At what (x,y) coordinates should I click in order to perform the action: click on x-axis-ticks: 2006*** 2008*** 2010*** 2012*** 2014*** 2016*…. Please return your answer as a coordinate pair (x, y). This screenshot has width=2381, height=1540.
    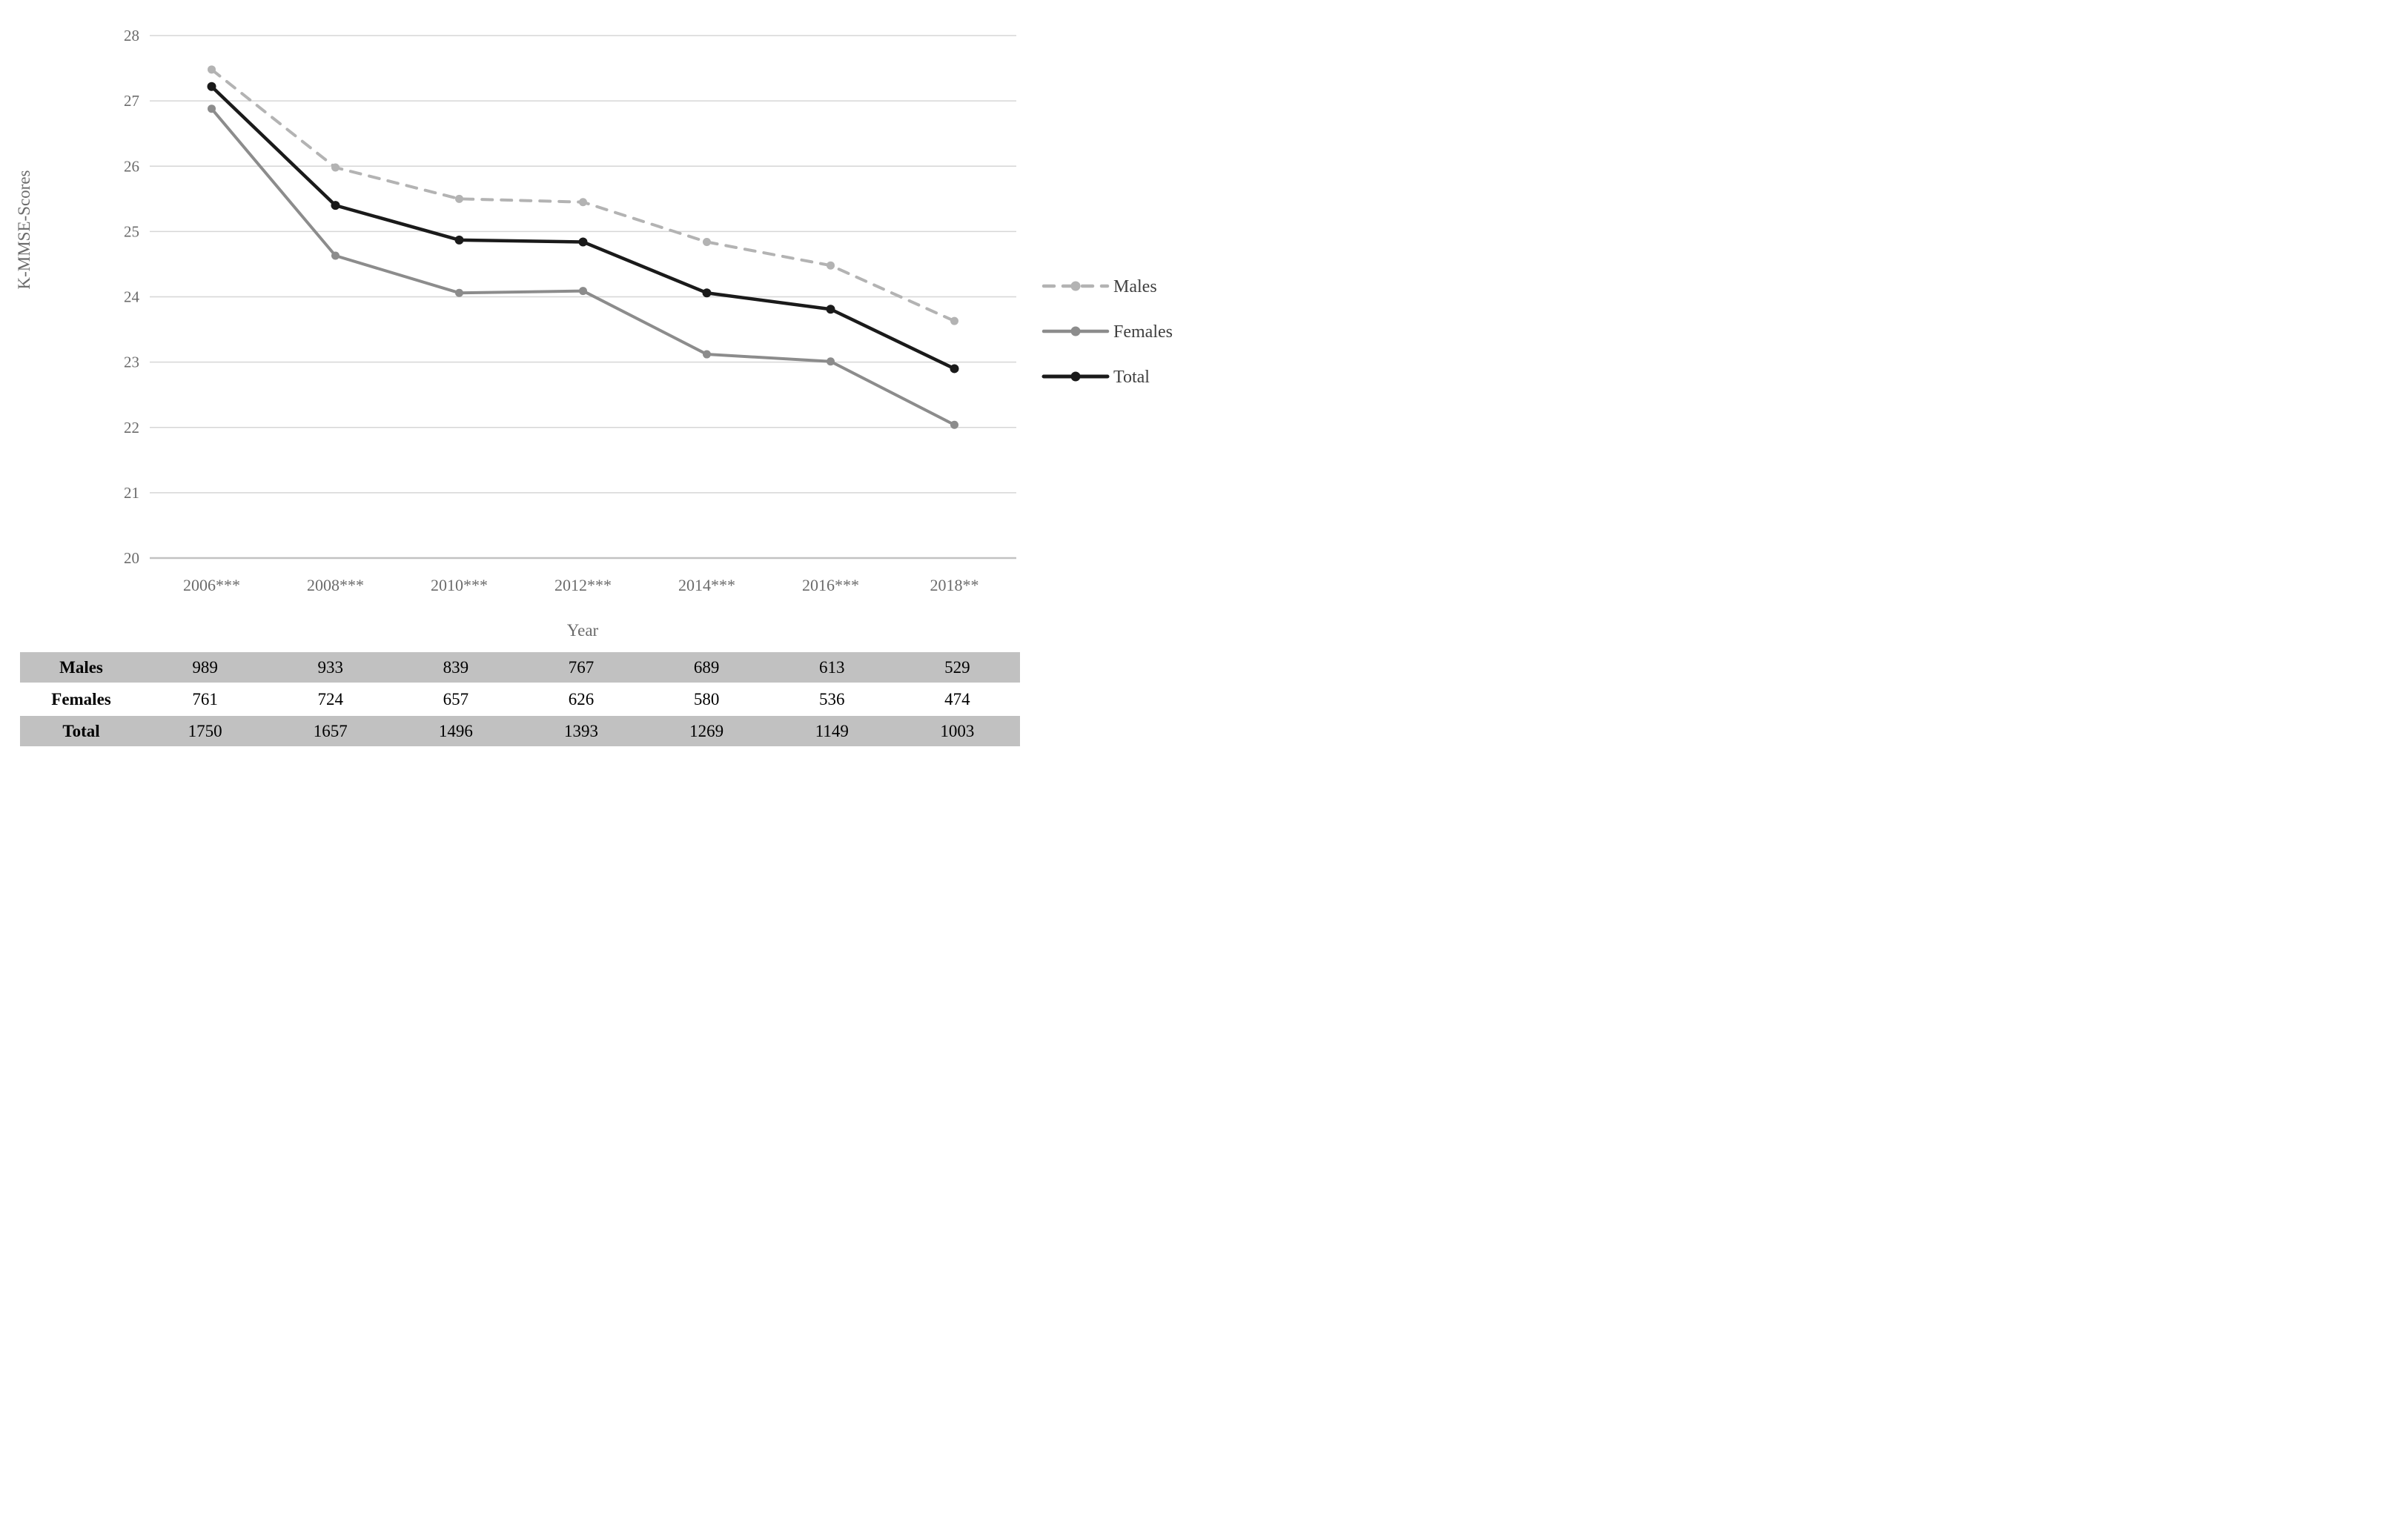
    Looking at the image, I should click on (581, 585).